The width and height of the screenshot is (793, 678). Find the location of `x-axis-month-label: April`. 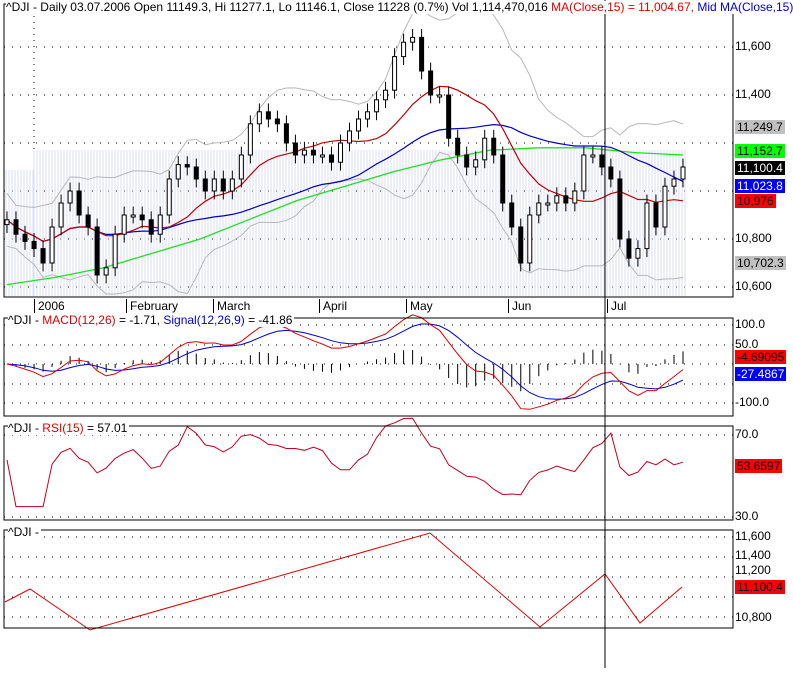

x-axis-month-label: April is located at coordinates (333, 306).